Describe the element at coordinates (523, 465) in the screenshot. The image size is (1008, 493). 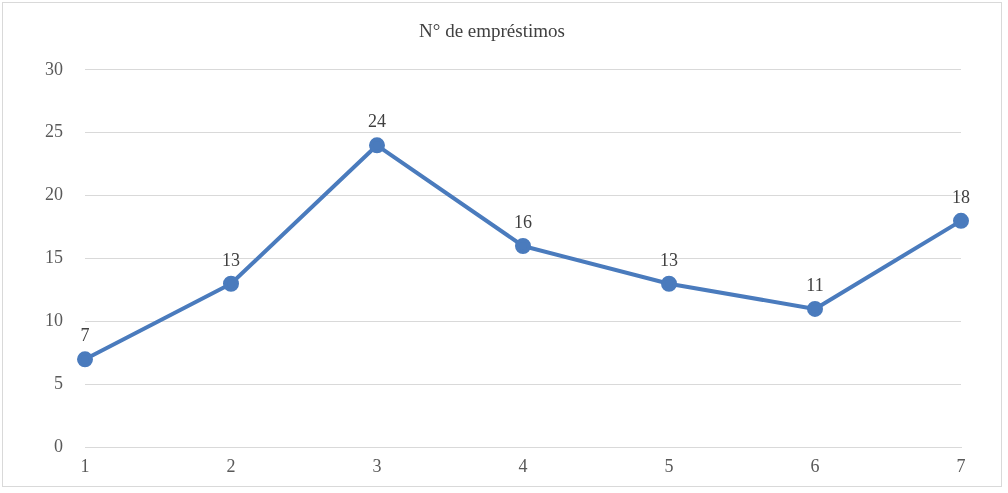
I see `x-tick-label: 4` at that location.